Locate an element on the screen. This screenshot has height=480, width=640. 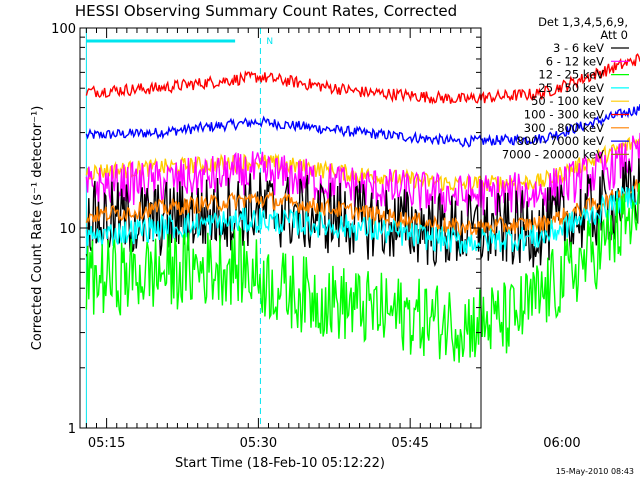
y-tick-label: 100 is located at coordinates (63, 29).